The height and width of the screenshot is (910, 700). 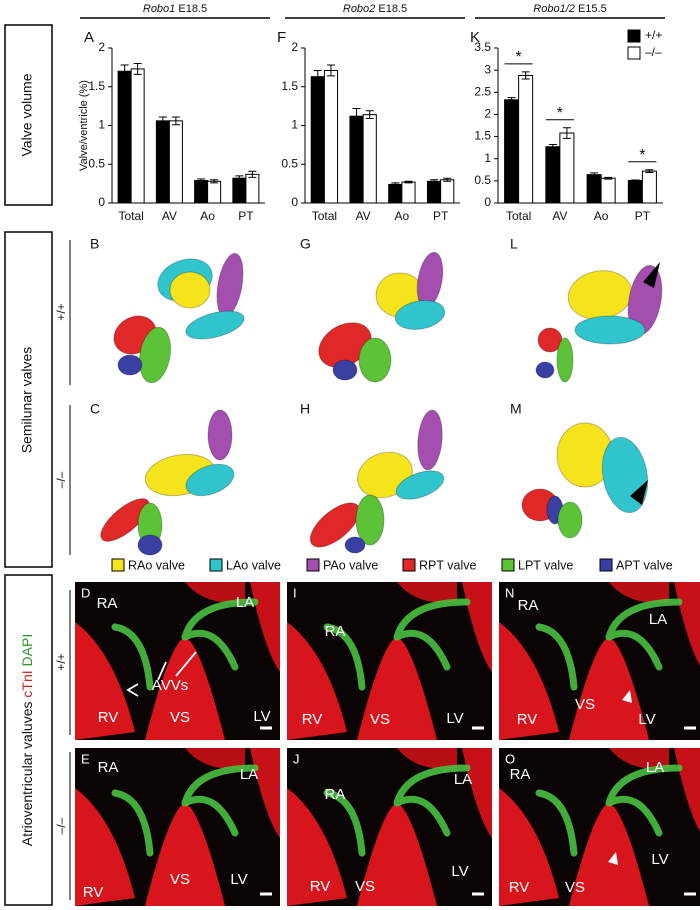 I want to click on y-tick-label: 1.5, so click(x=482, y=136).